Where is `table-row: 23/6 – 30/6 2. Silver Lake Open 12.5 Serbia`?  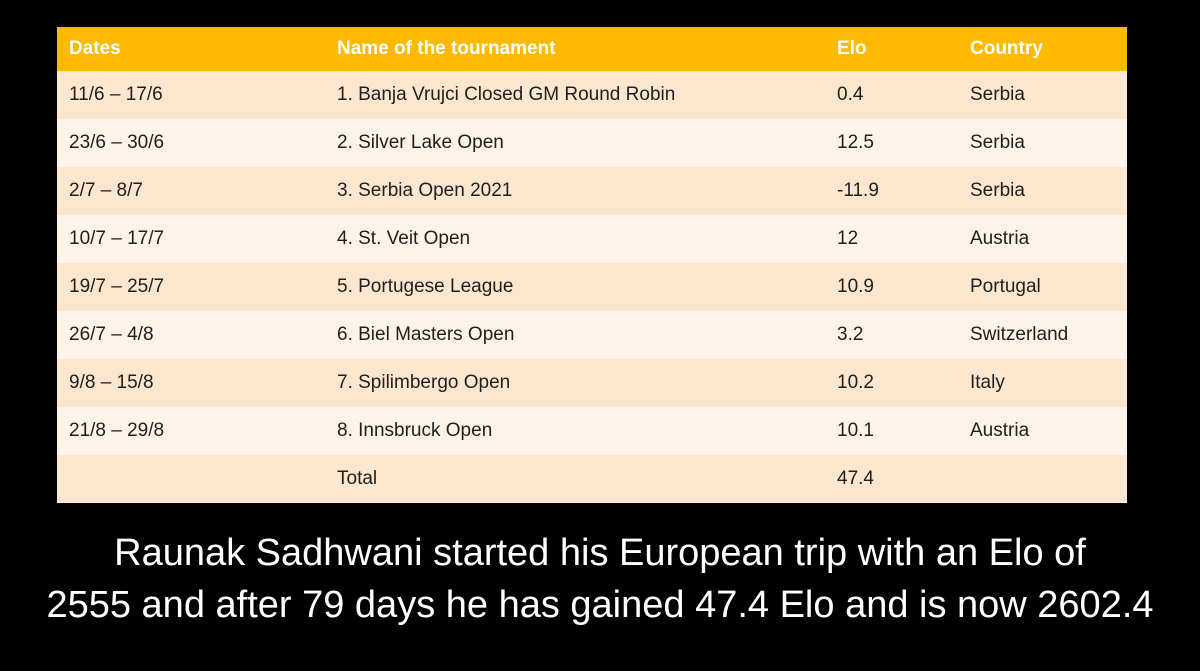
table-row: 23/6 – 30/6 2. Silver Lake Open 12.5 Serbia is located at coordinates (592, 143).